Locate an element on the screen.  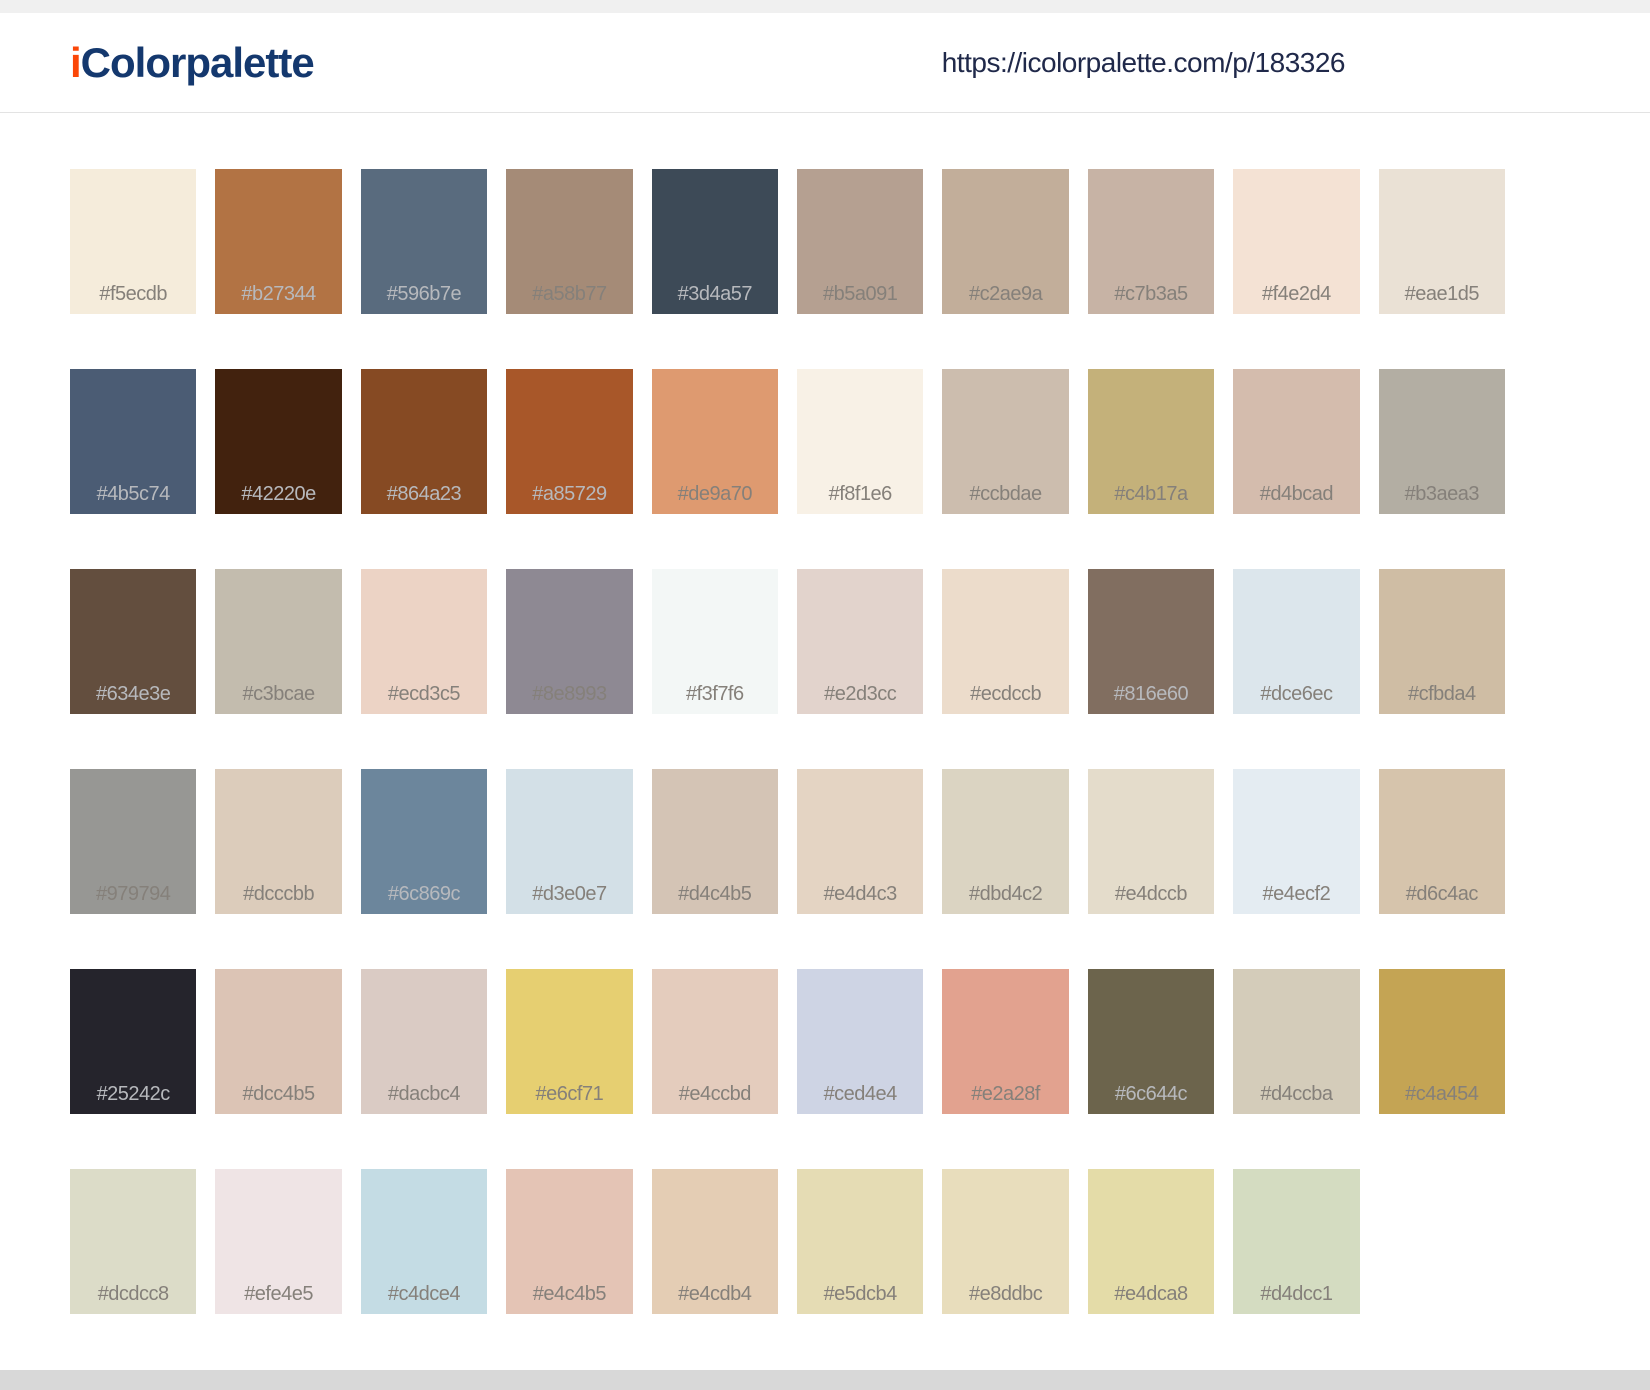
color-swatch: #c4a454 is located at coordinates (1441, 1041).